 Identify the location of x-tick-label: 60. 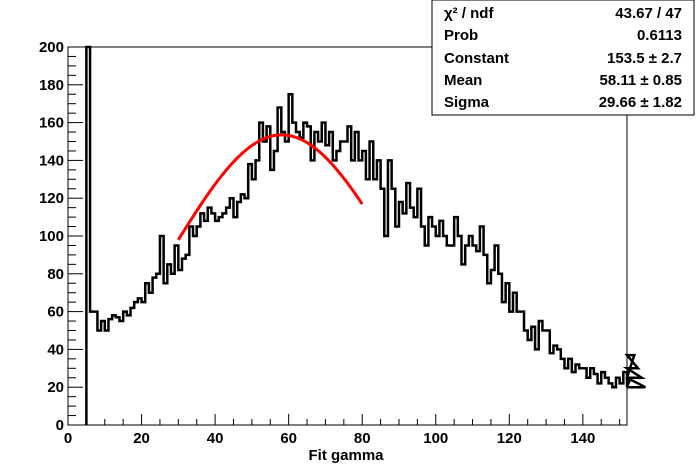
(288, 438).